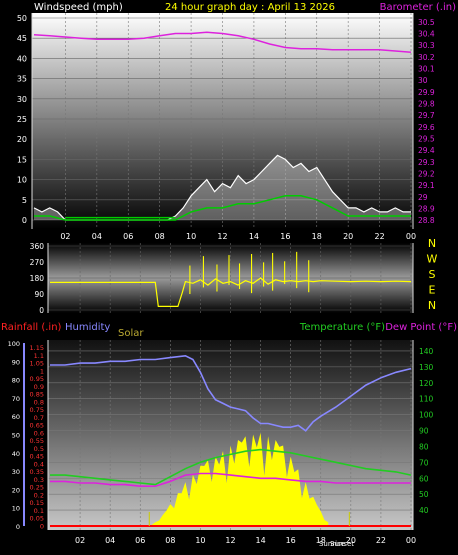  Describe the element at coordinates (80, 540) in the screenshot. I see `panel3-x-tick-label: 02` at that location.